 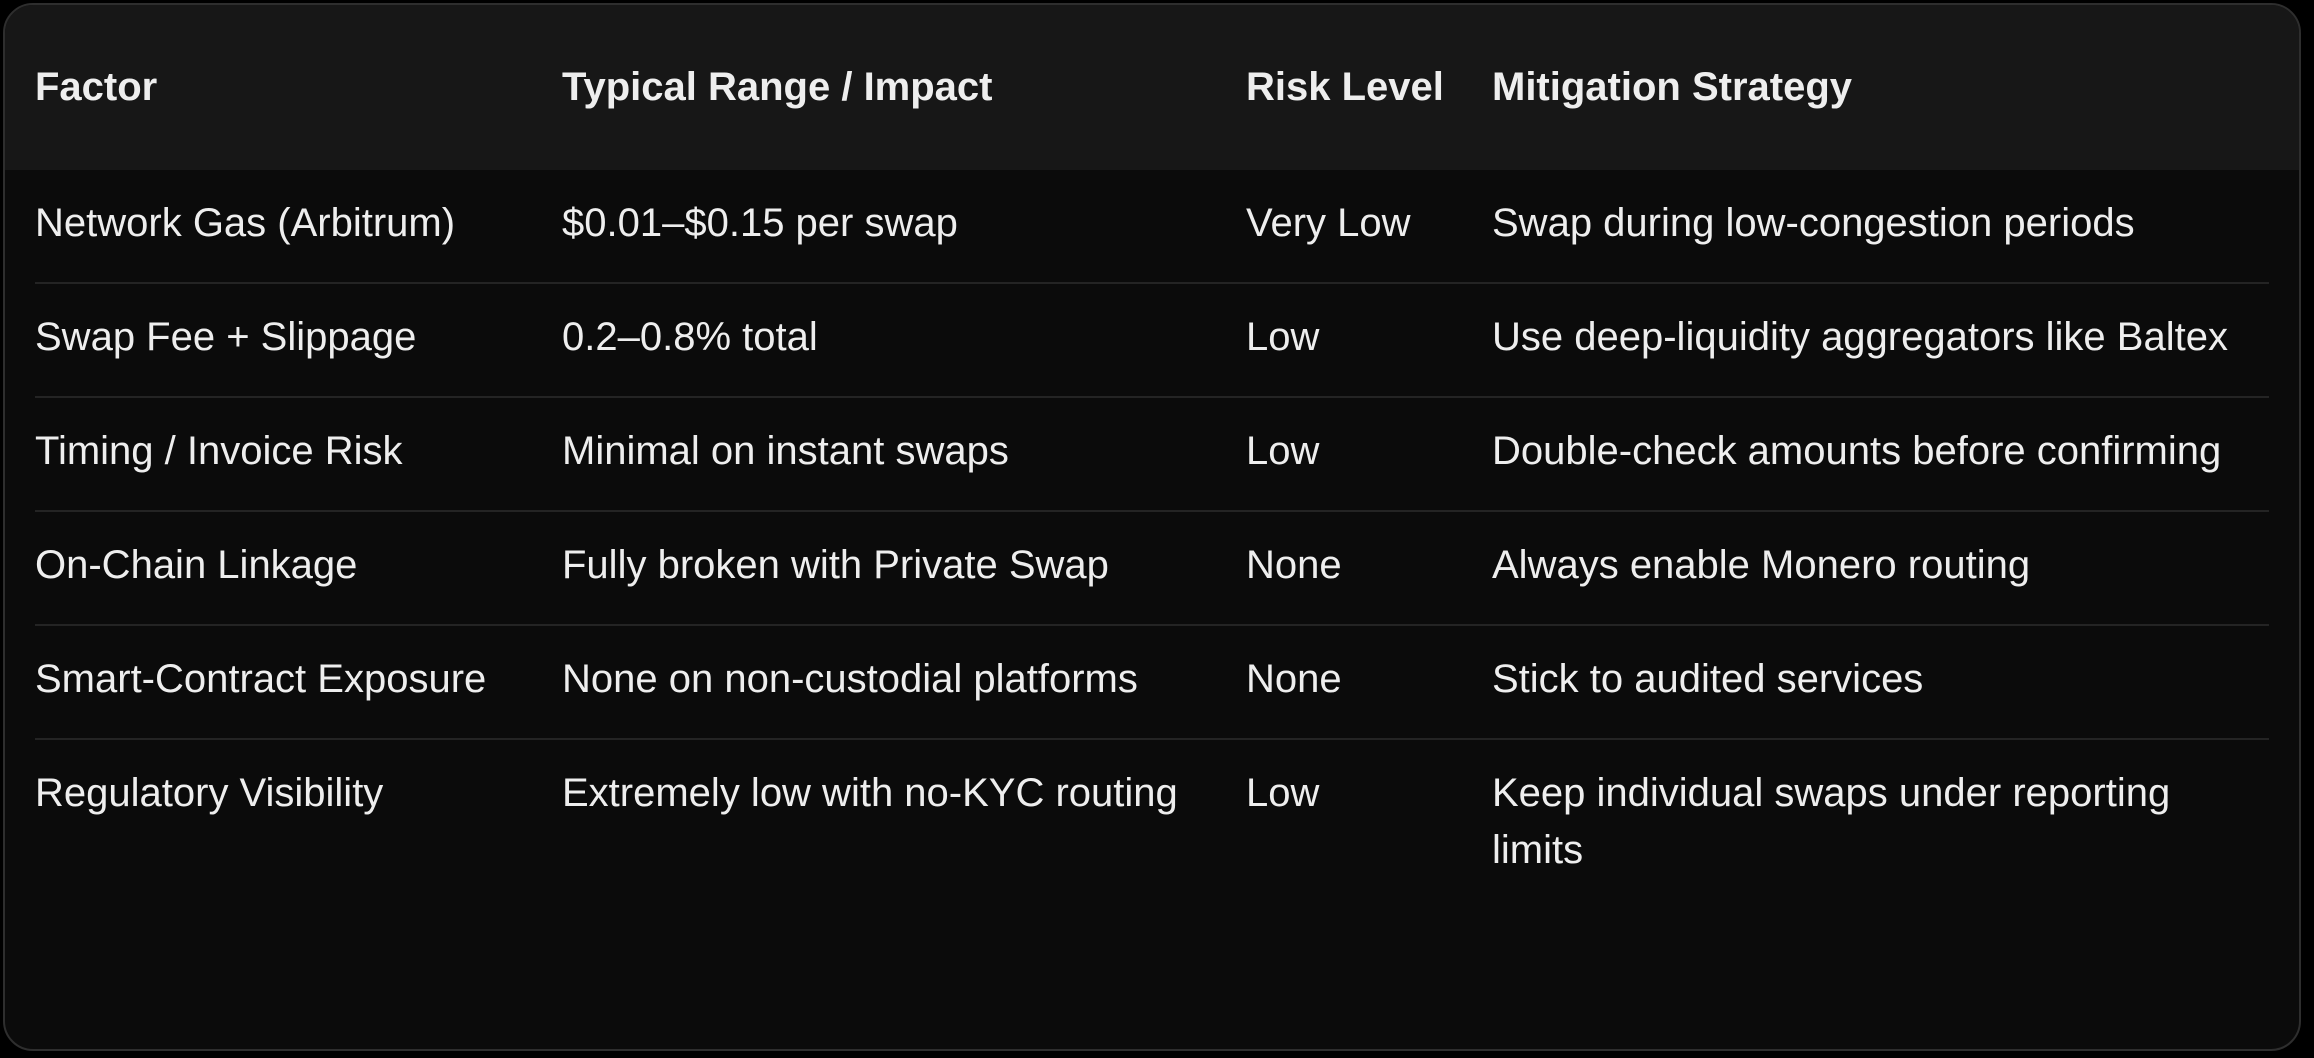 I want to click on table-cell: On-Chain Linkage, so click(x=298, y=568).